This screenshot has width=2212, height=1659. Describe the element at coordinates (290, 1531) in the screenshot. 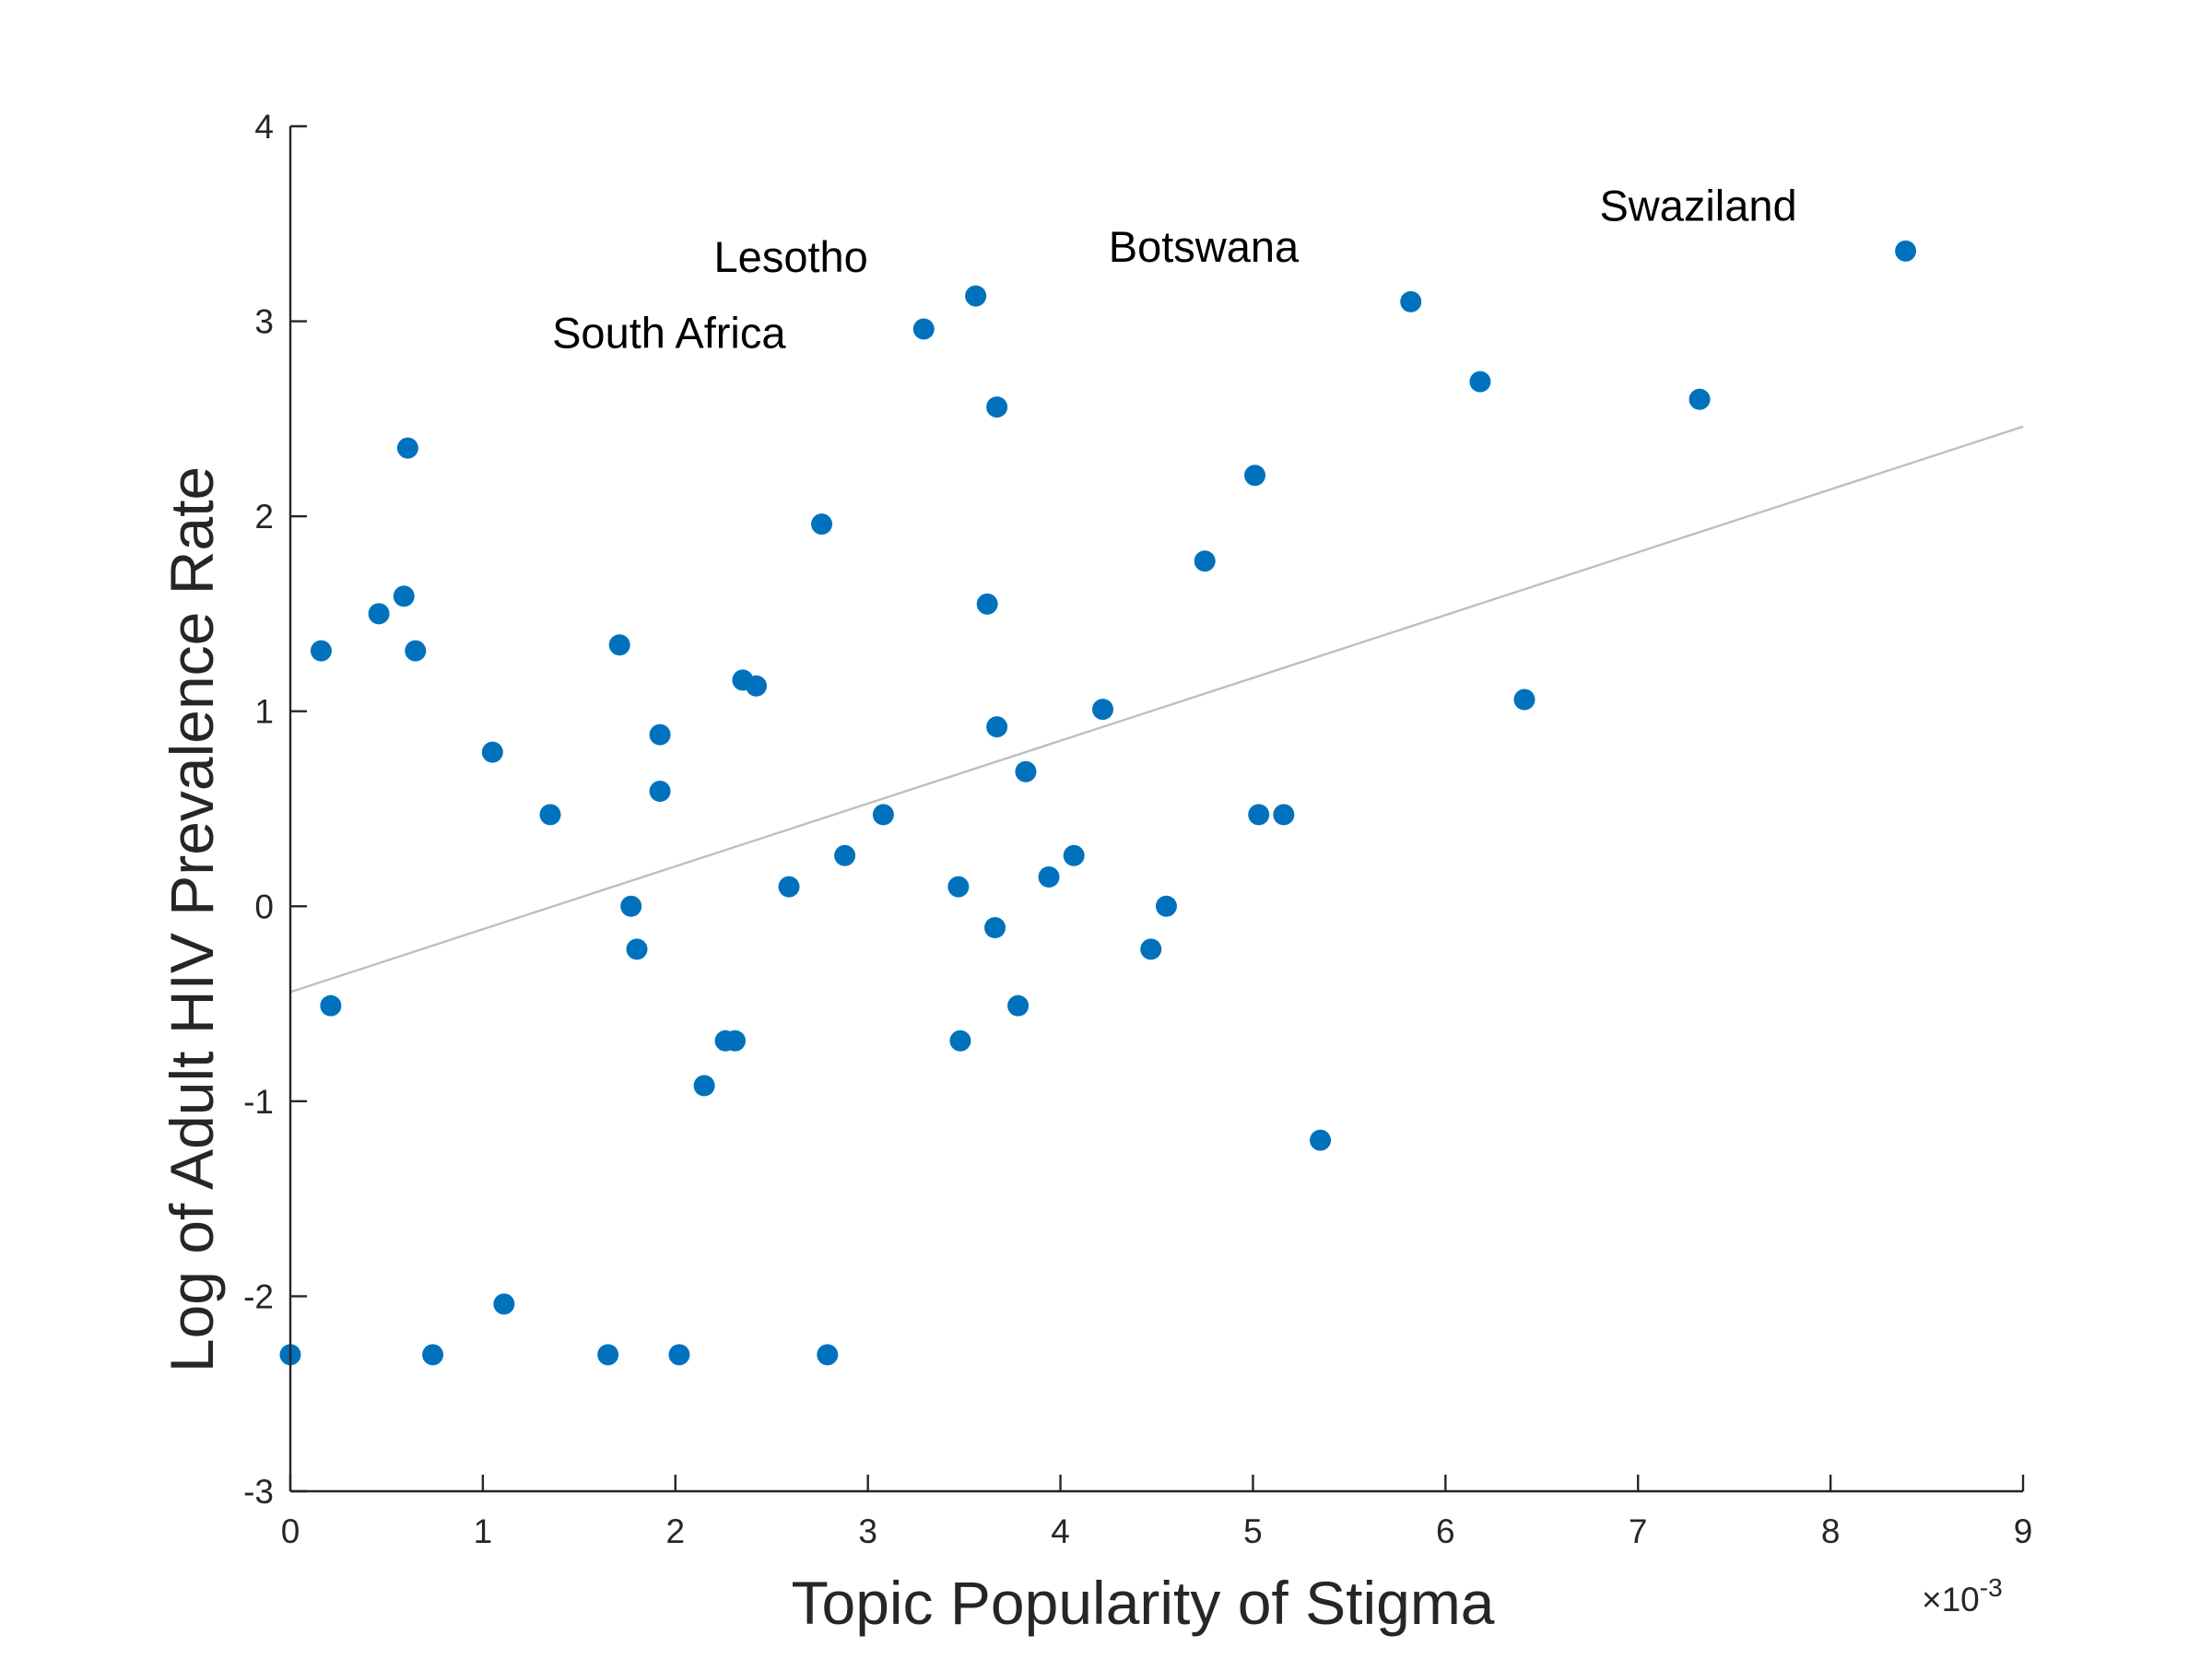

I see `x-tick-label: 0` at that location.